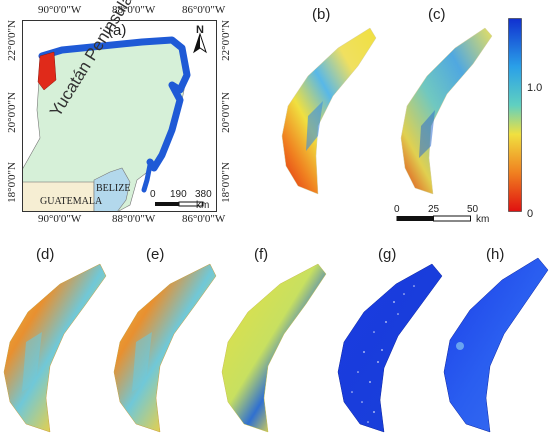  Describe the element at coordinates (203, 194) in the screenshot. I see `map-scalebar-tick: 380` at that location.